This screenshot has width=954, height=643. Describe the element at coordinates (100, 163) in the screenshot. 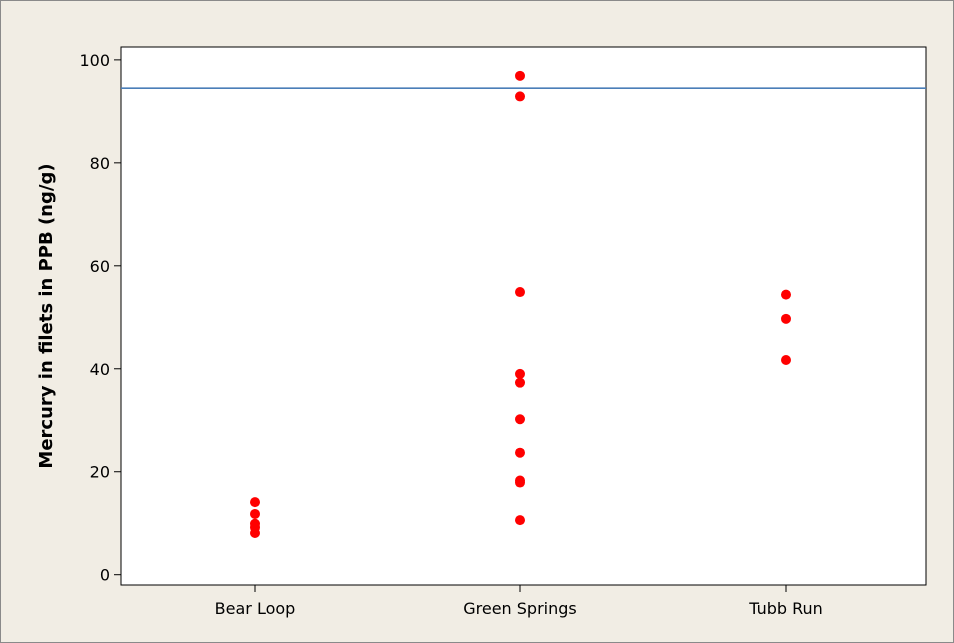

I see `y-tick-label: 80` at that location.